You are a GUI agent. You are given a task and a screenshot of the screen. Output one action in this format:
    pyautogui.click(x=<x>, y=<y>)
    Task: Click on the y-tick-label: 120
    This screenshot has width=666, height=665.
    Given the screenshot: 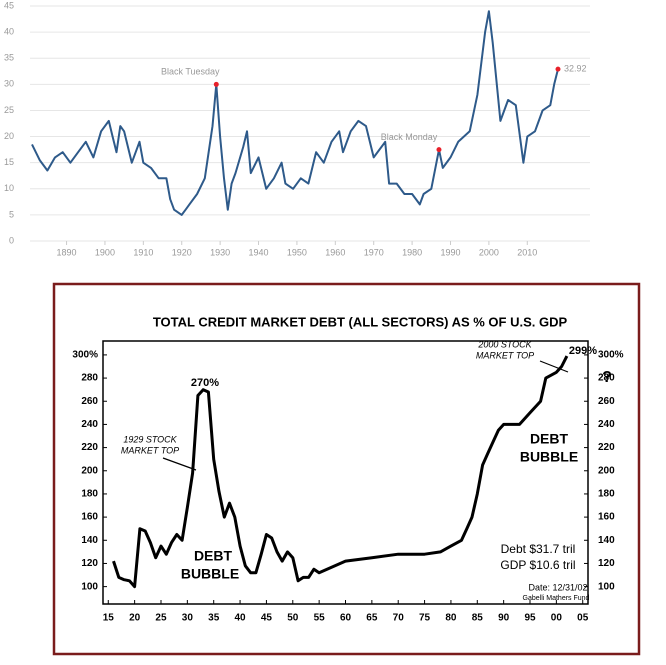 What is the action you would take?
    pyautogui.click(x=89, y=563)
    